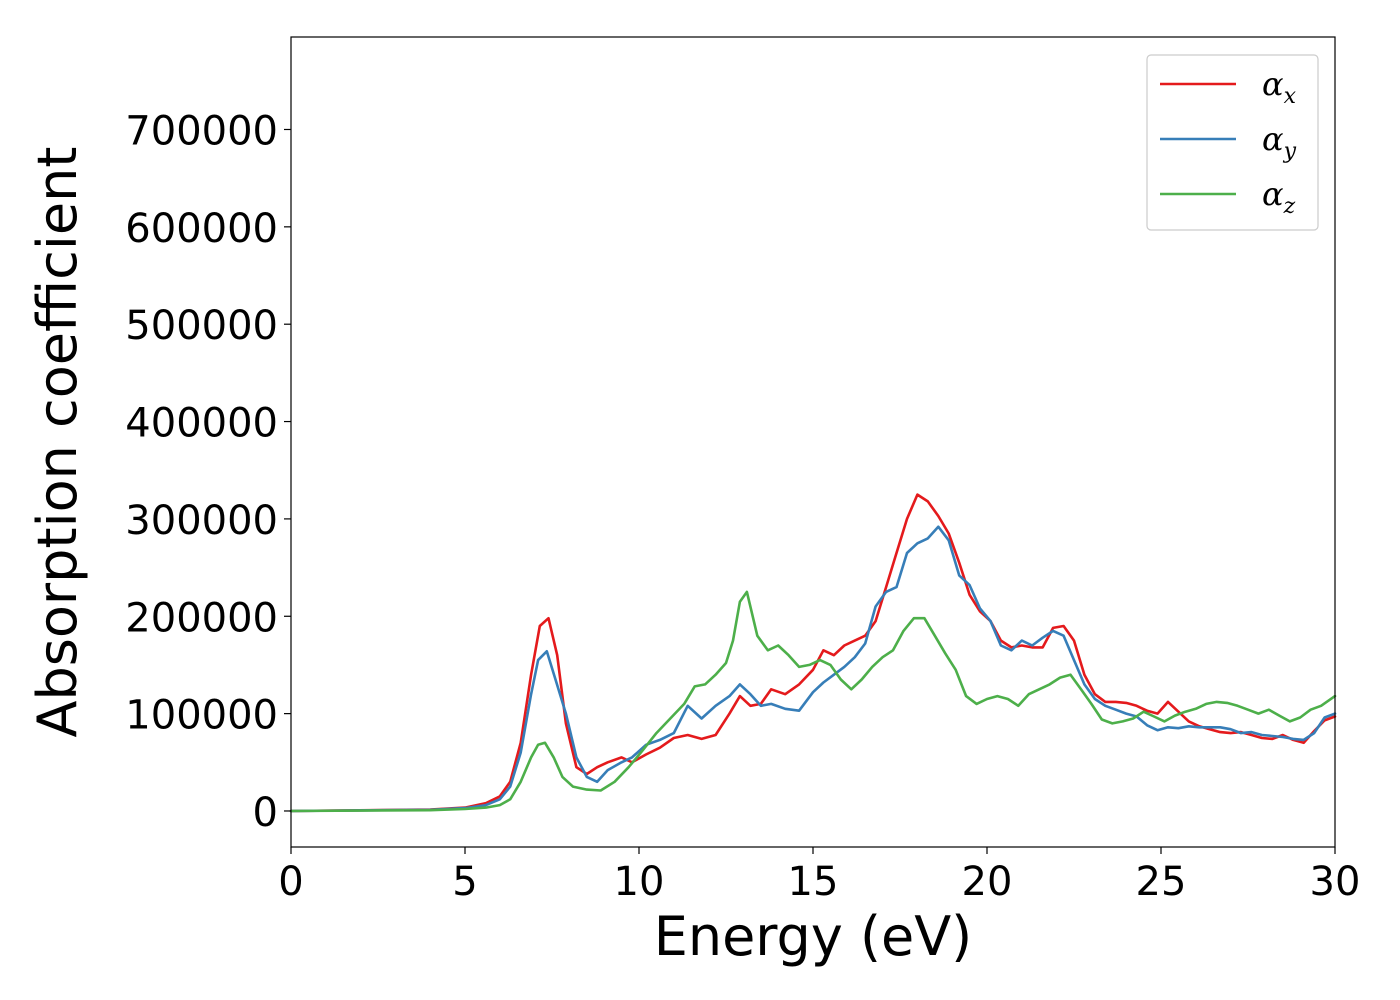  What do you see at coordinates (201, 618) in the screenshot?
I see `y-tick-label: 200000` at bounding box center [201, 618].